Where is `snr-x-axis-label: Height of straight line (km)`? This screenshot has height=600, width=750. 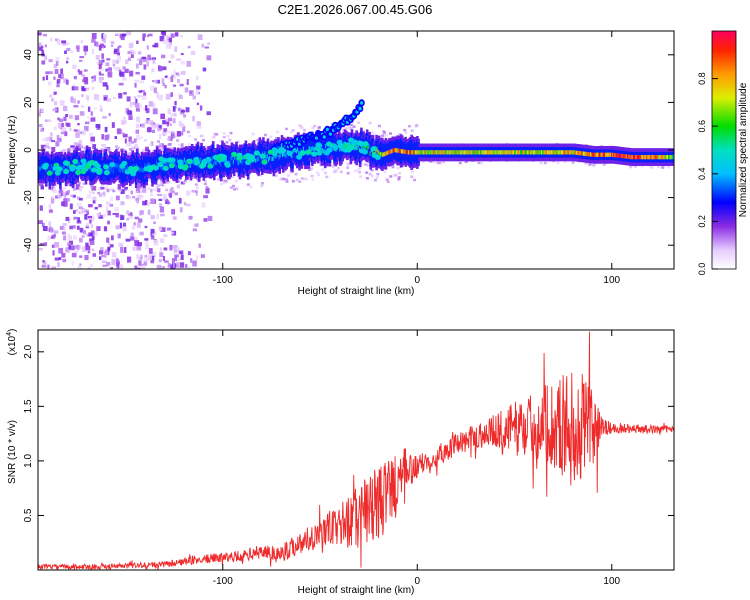 snr-x-axis-label: Height of straight line (km) is located at coordinates (356, 590).